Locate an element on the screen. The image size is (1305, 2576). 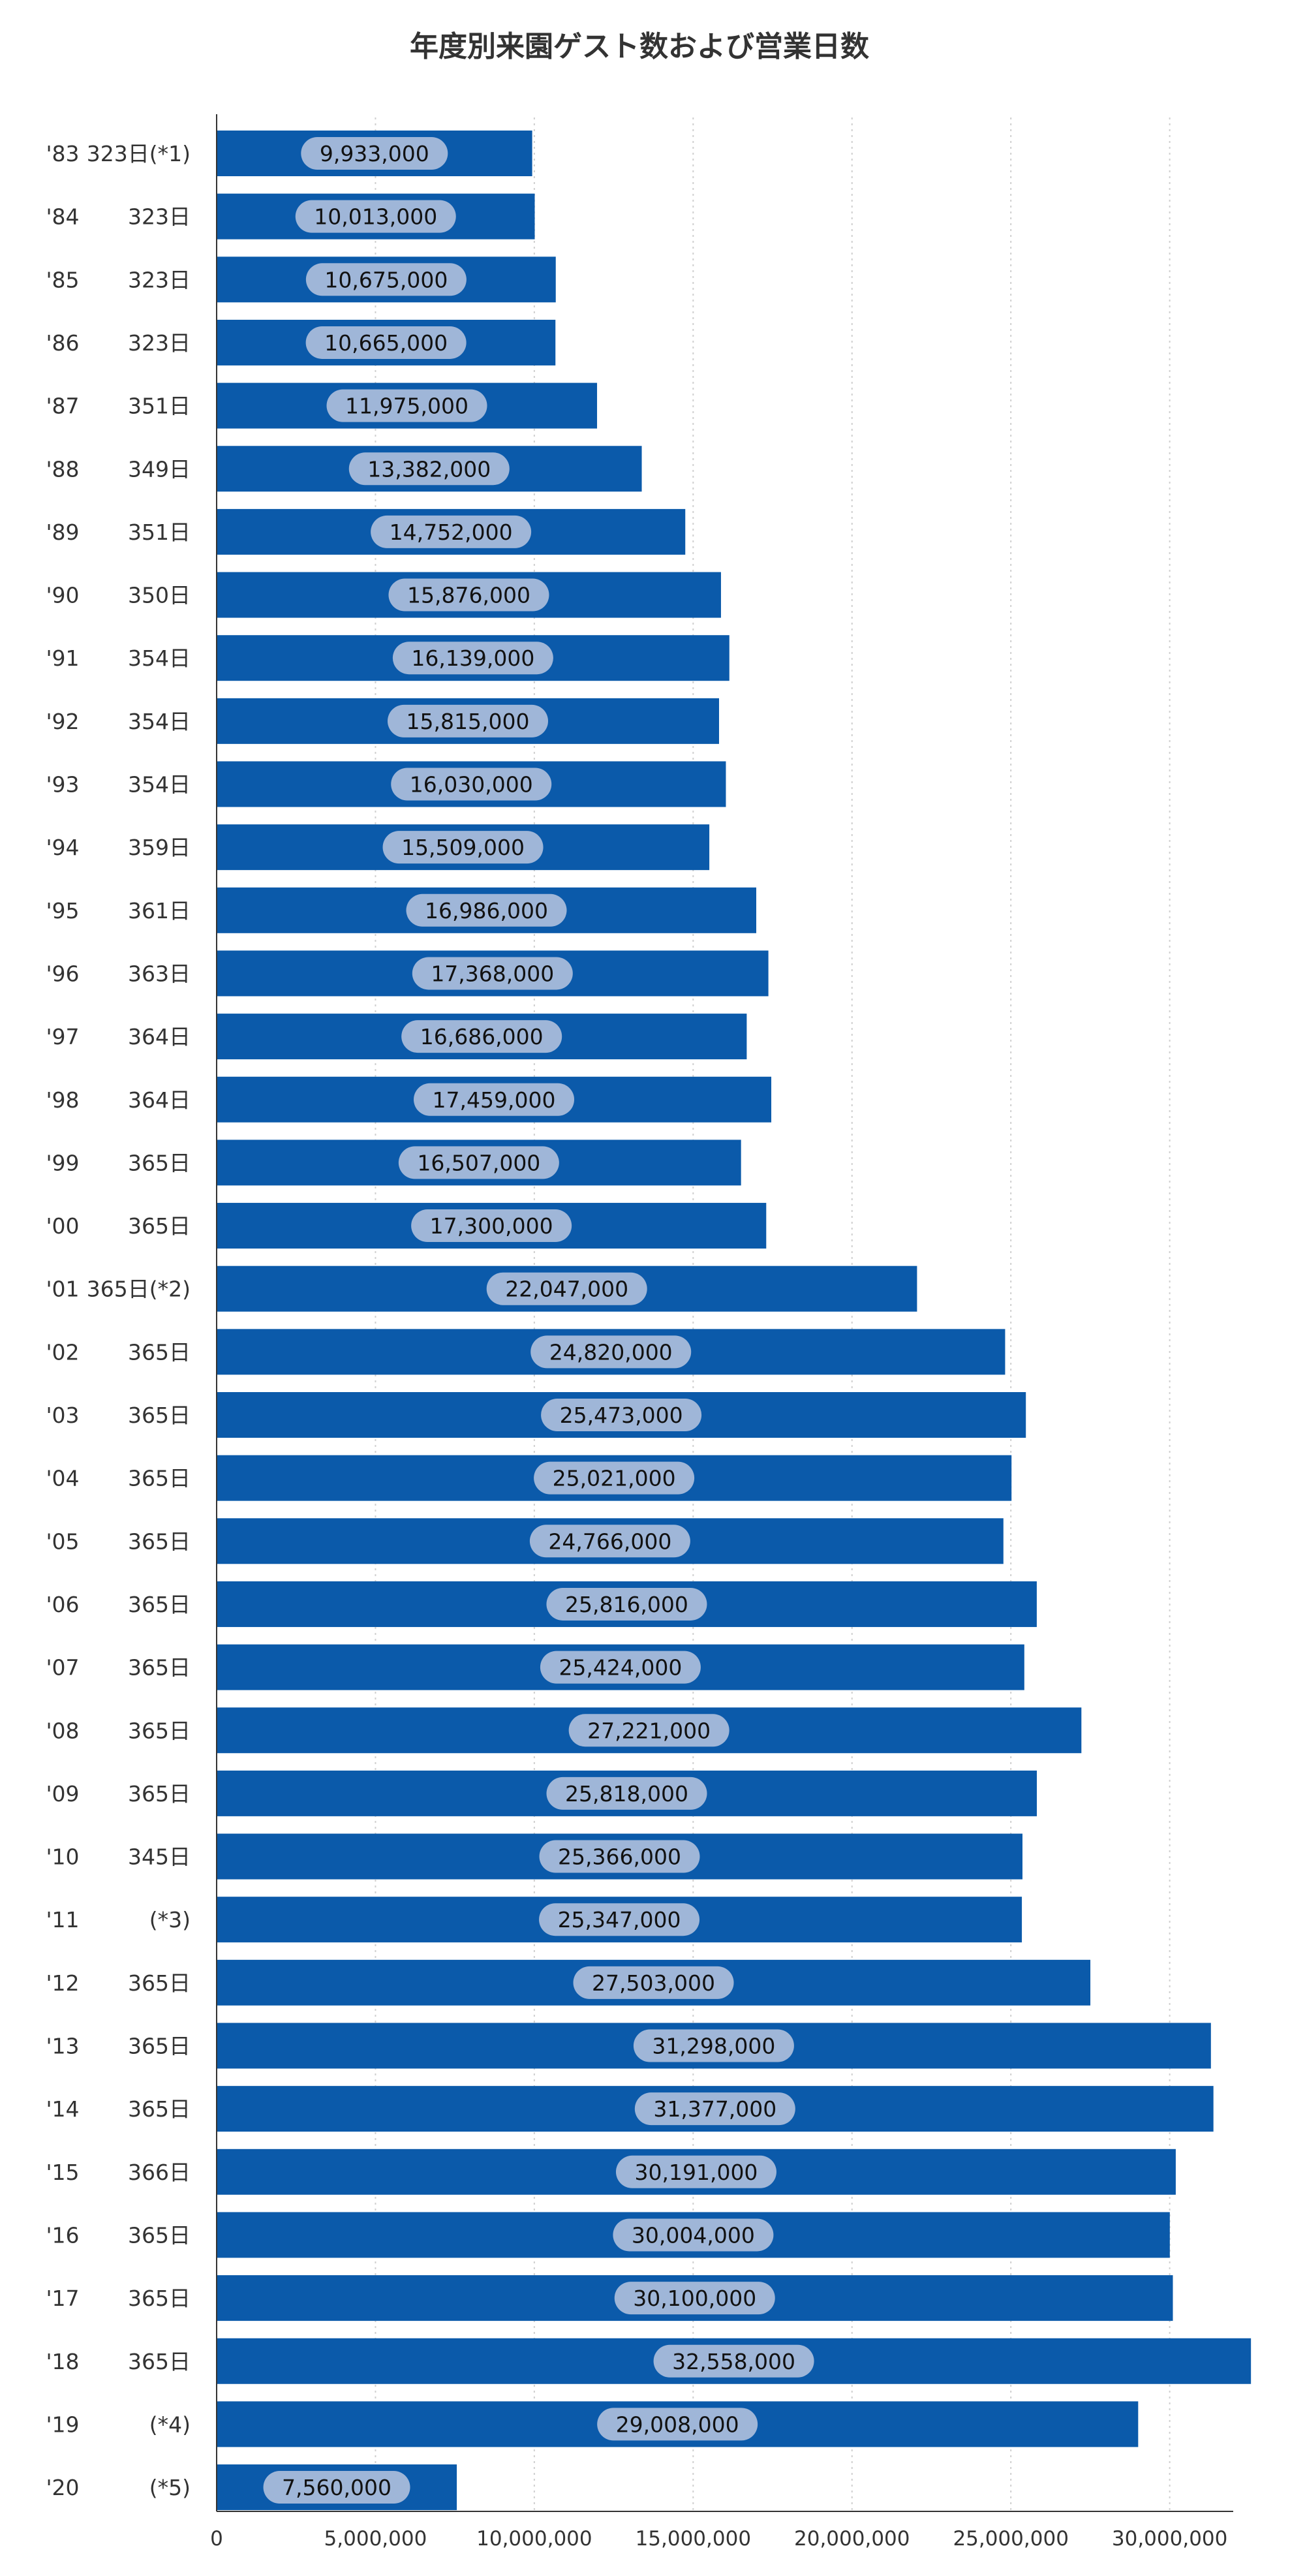
category-days-label: 366日 is located at coordinates (159, 2172).